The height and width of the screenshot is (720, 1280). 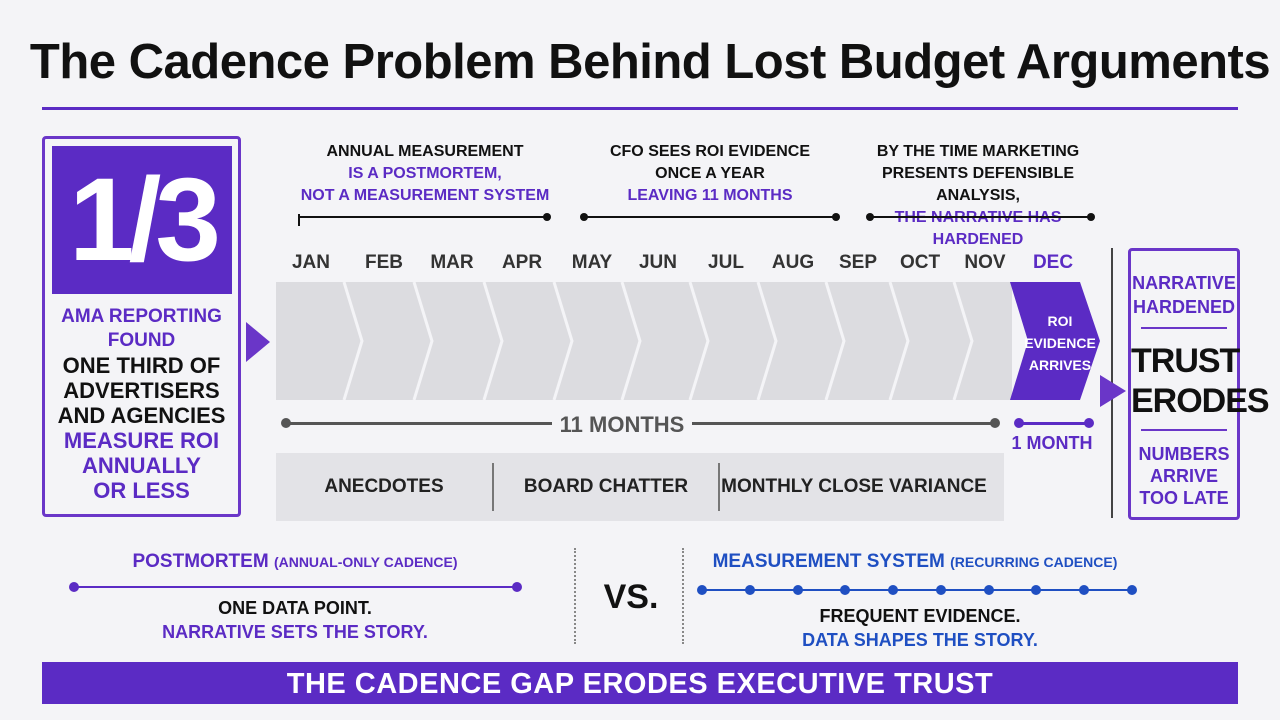 What do you see at coordinates (517, 587) in the screenshot?
I see `postmortem-dot` at bounding box center [517, 587].